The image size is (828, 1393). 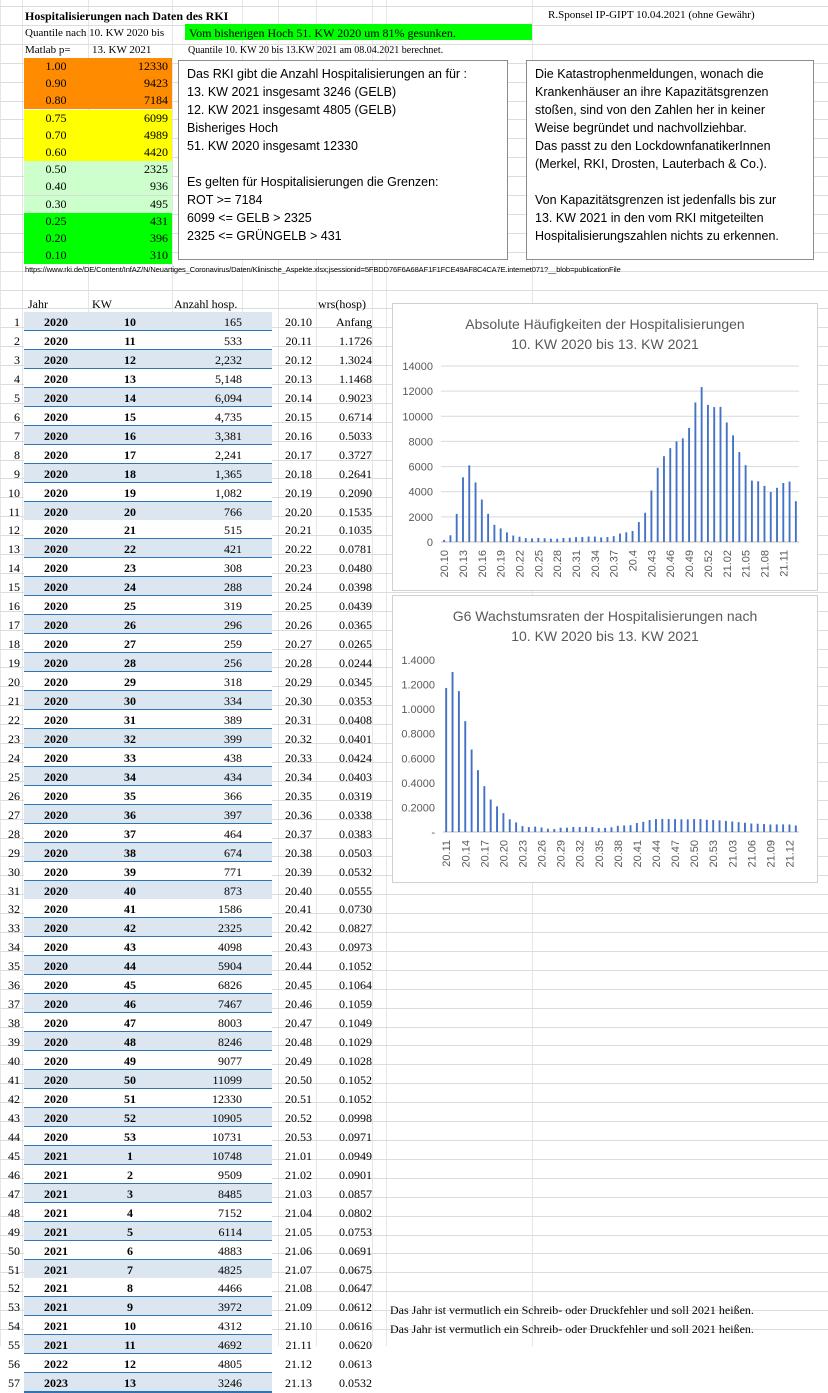 I want to click on cell-week-code: 20.26, so click(x=295, y=625).